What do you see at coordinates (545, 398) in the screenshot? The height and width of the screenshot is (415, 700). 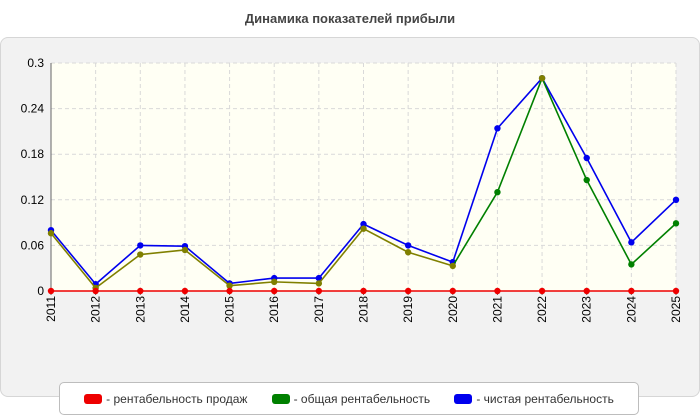 I see `legend-label: - чистая рентабельность` at bounding box center [545, 398].